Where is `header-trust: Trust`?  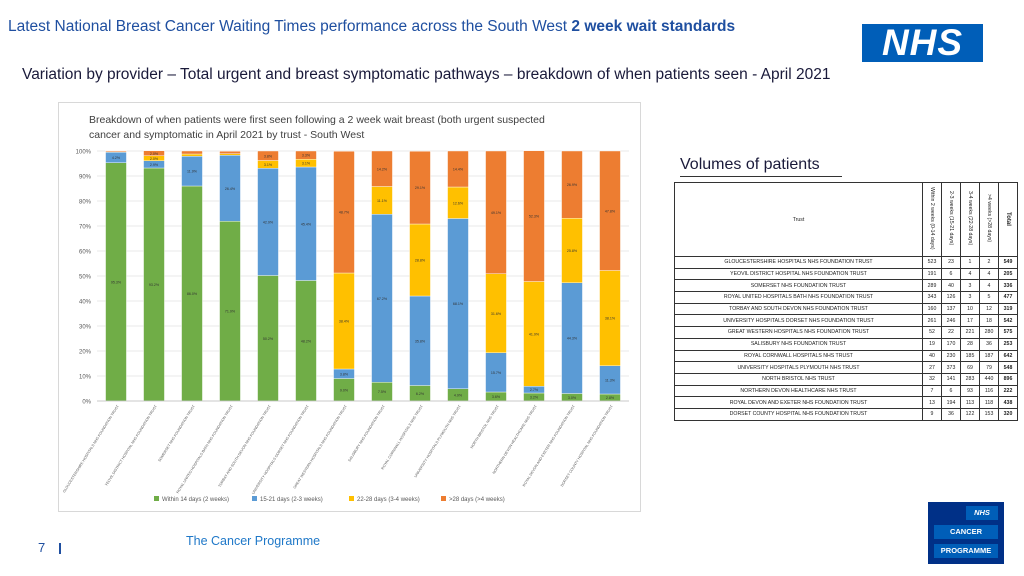 header-trust: Trust is located at coordinates (798, 219).